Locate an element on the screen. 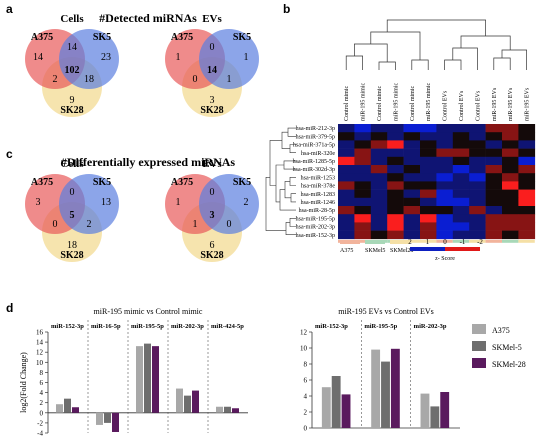  y-tick-label: 8 is located at coordinates (42, 373).